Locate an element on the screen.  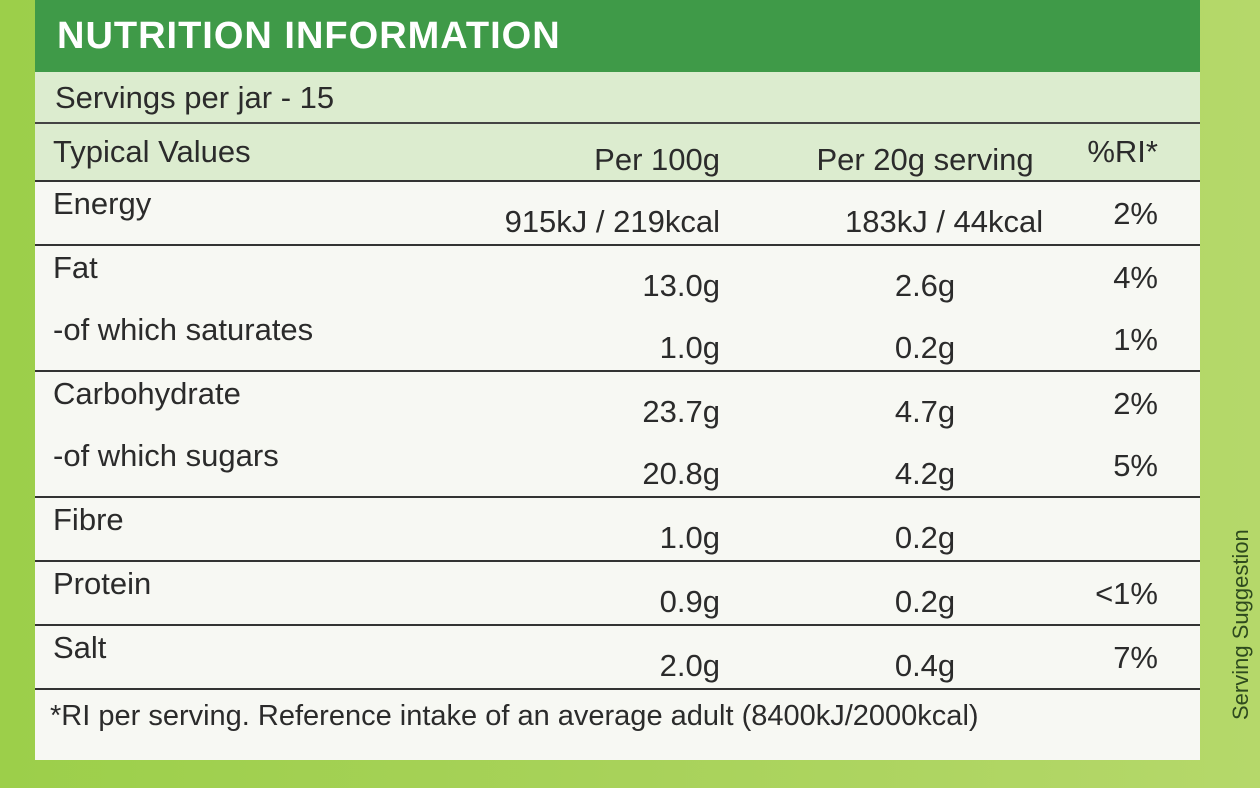
table-cell: 5% is located at coordinates (1135, 465).